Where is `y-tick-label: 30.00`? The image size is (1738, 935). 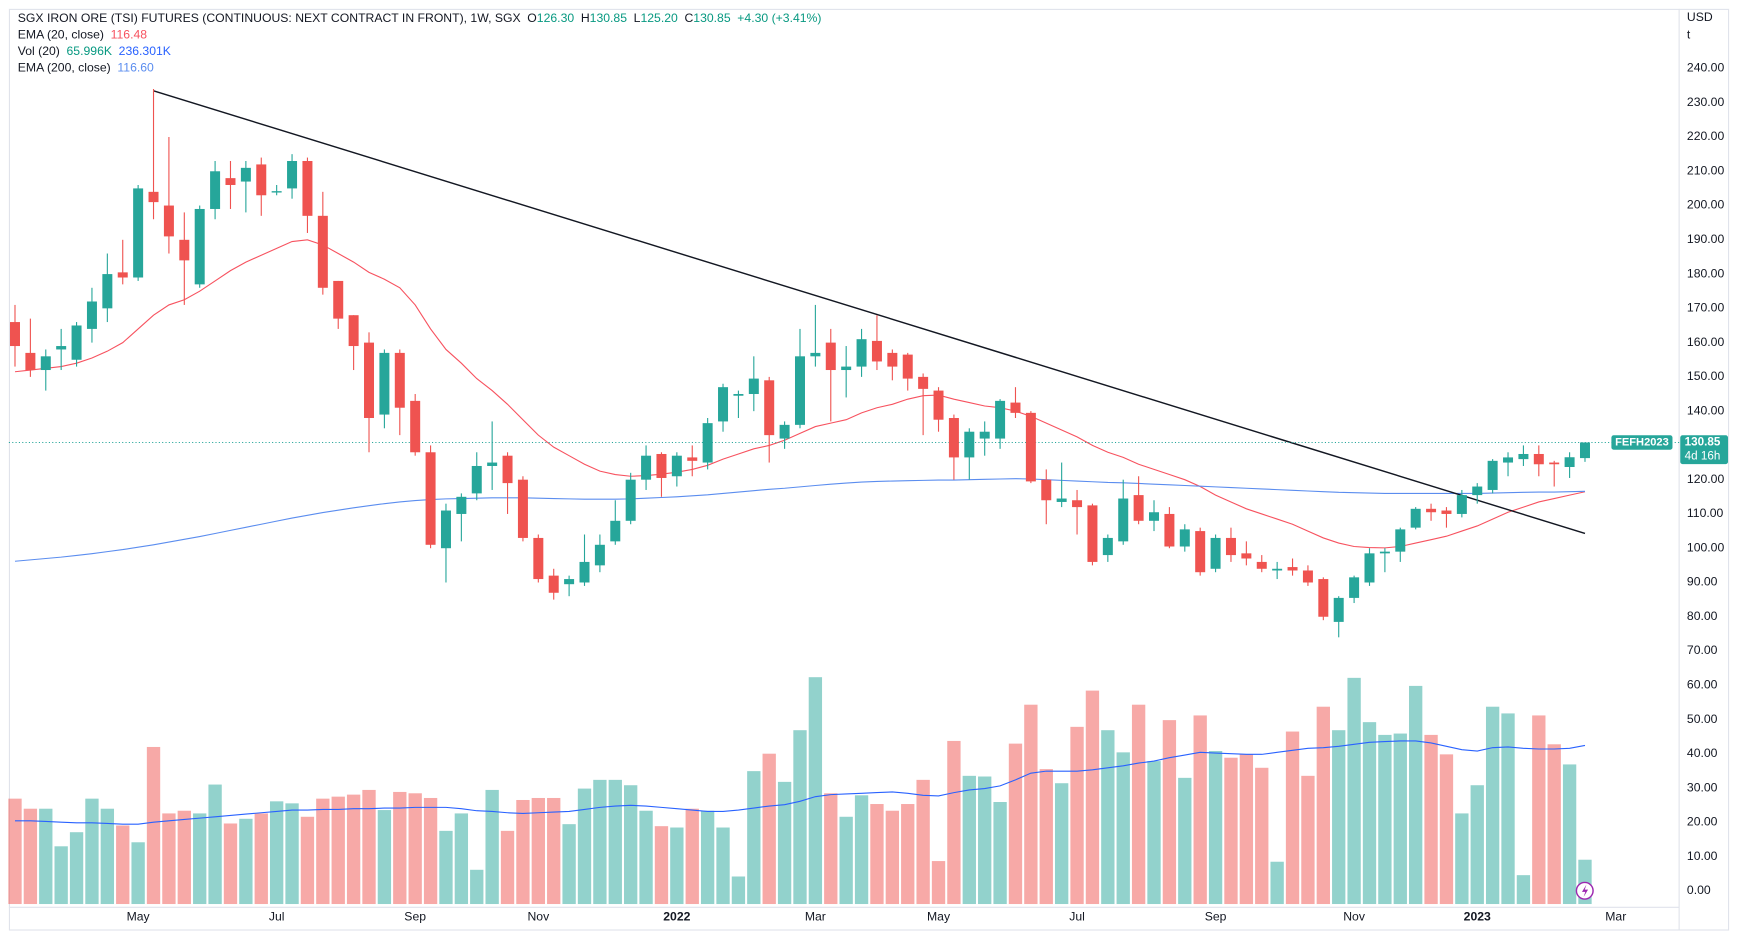 y-tick-label: 30.00 is located at coordinates (1702, 787).